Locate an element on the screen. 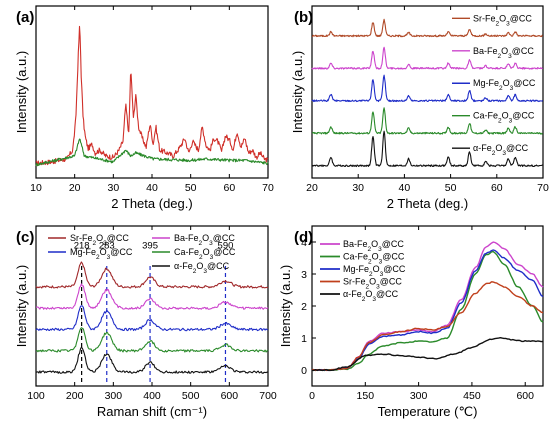 The height and width of the screenshot is (439, 550). peak-label: 283 is located at coordinates (107, 246).